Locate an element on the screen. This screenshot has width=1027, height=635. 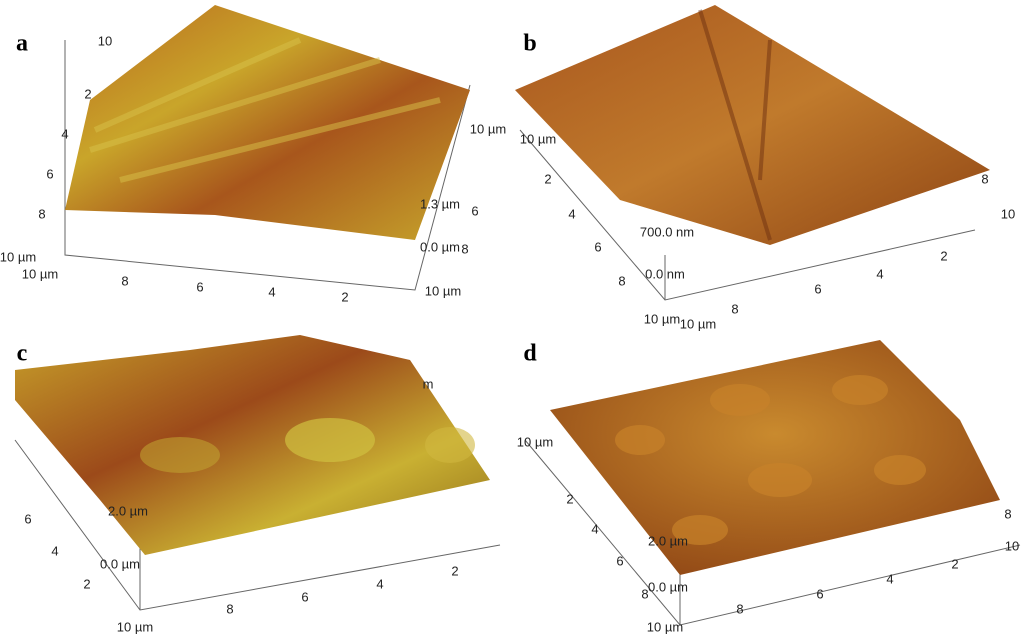
axis-label: 1.3 µm is located at coordinates (440, 203).